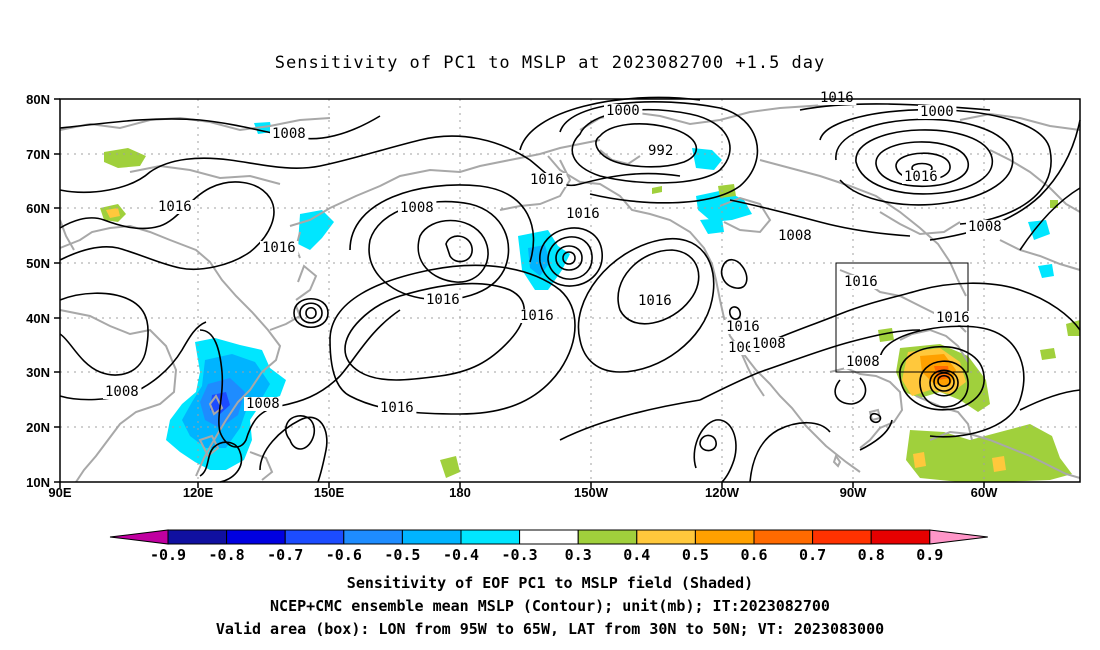  I want to click on colorbar-label: -0.3, so click(520, 555).